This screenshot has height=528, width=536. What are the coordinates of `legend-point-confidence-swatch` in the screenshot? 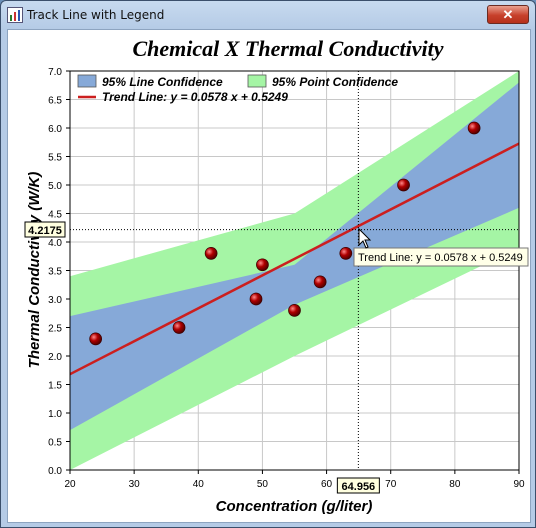 It's located at (257, 81).